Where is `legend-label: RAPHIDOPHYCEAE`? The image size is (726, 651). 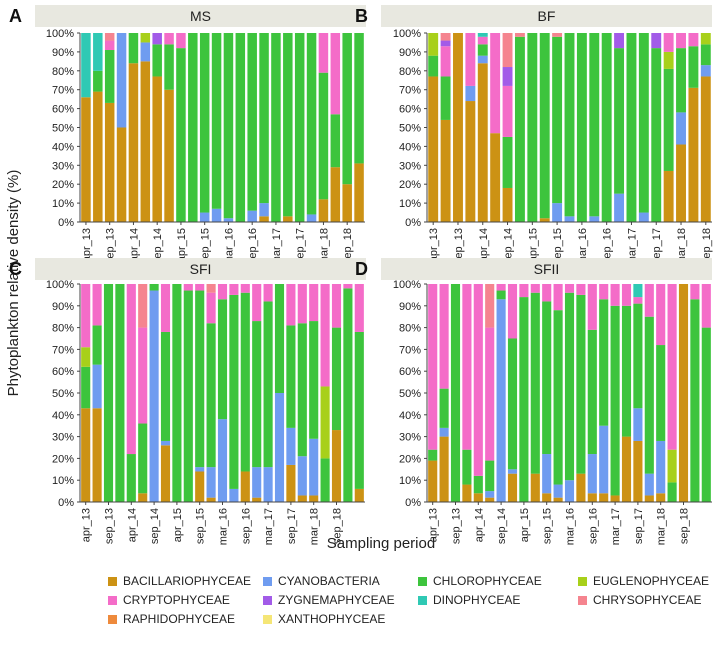
legend-label: RAPHIDOPHYCEAE is located at coordinates (179, 619).